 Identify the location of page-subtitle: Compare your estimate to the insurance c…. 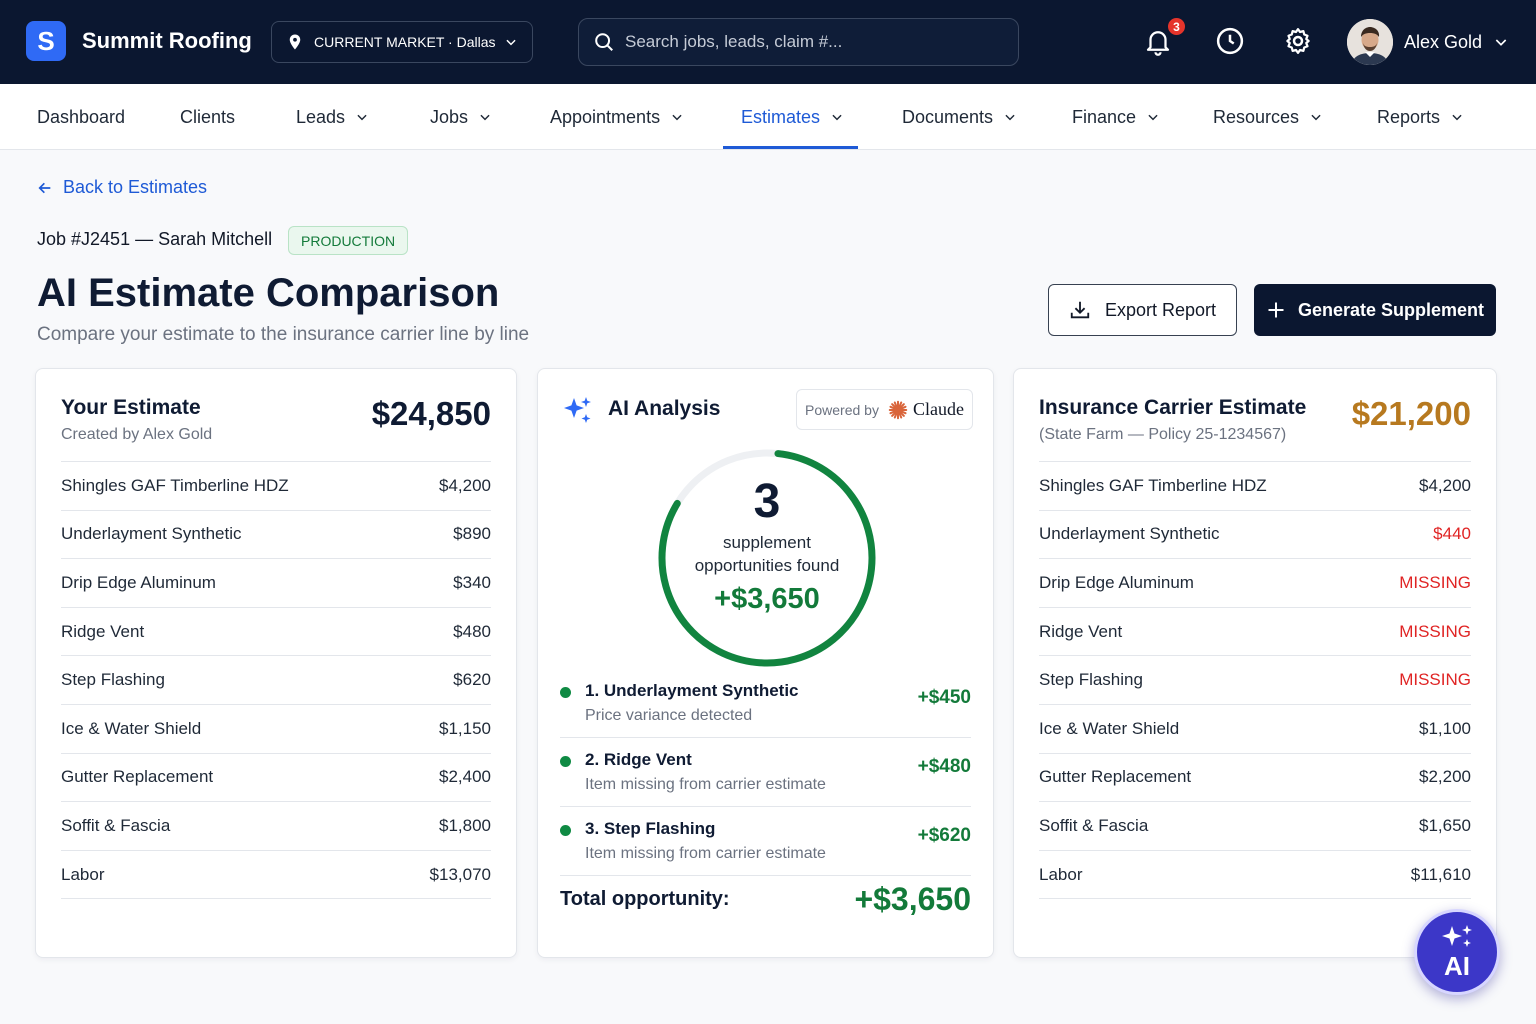
(283, 334).